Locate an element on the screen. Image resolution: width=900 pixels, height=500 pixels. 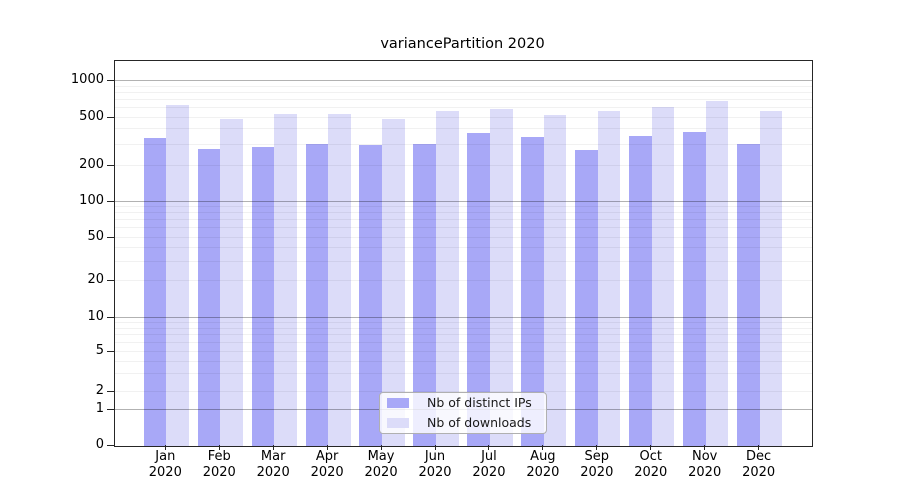
bar-may-distinct-ips is located at coordinates (371, 295).